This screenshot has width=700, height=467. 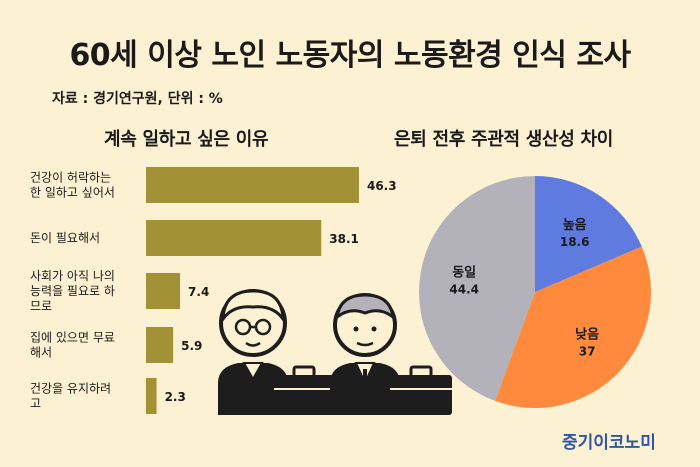 I want to click on pie-chart-title: 은퇴 전후 주관적 생산성 차이, so click(x=503, y=139).